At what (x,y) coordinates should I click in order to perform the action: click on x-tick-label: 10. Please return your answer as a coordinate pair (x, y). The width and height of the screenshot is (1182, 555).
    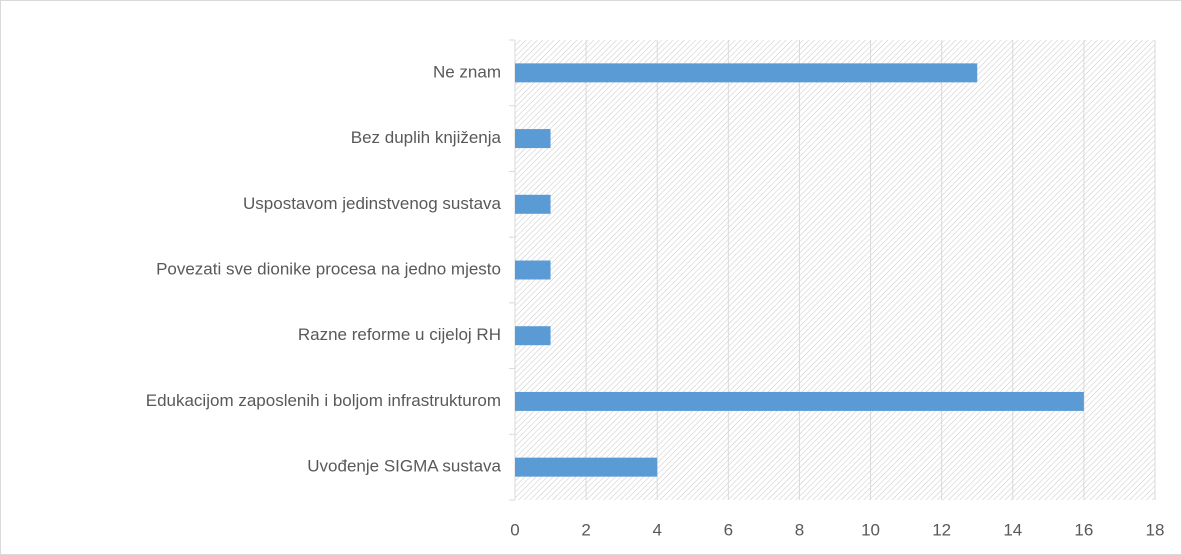
    Looking at the image, I should click on (870, 529).